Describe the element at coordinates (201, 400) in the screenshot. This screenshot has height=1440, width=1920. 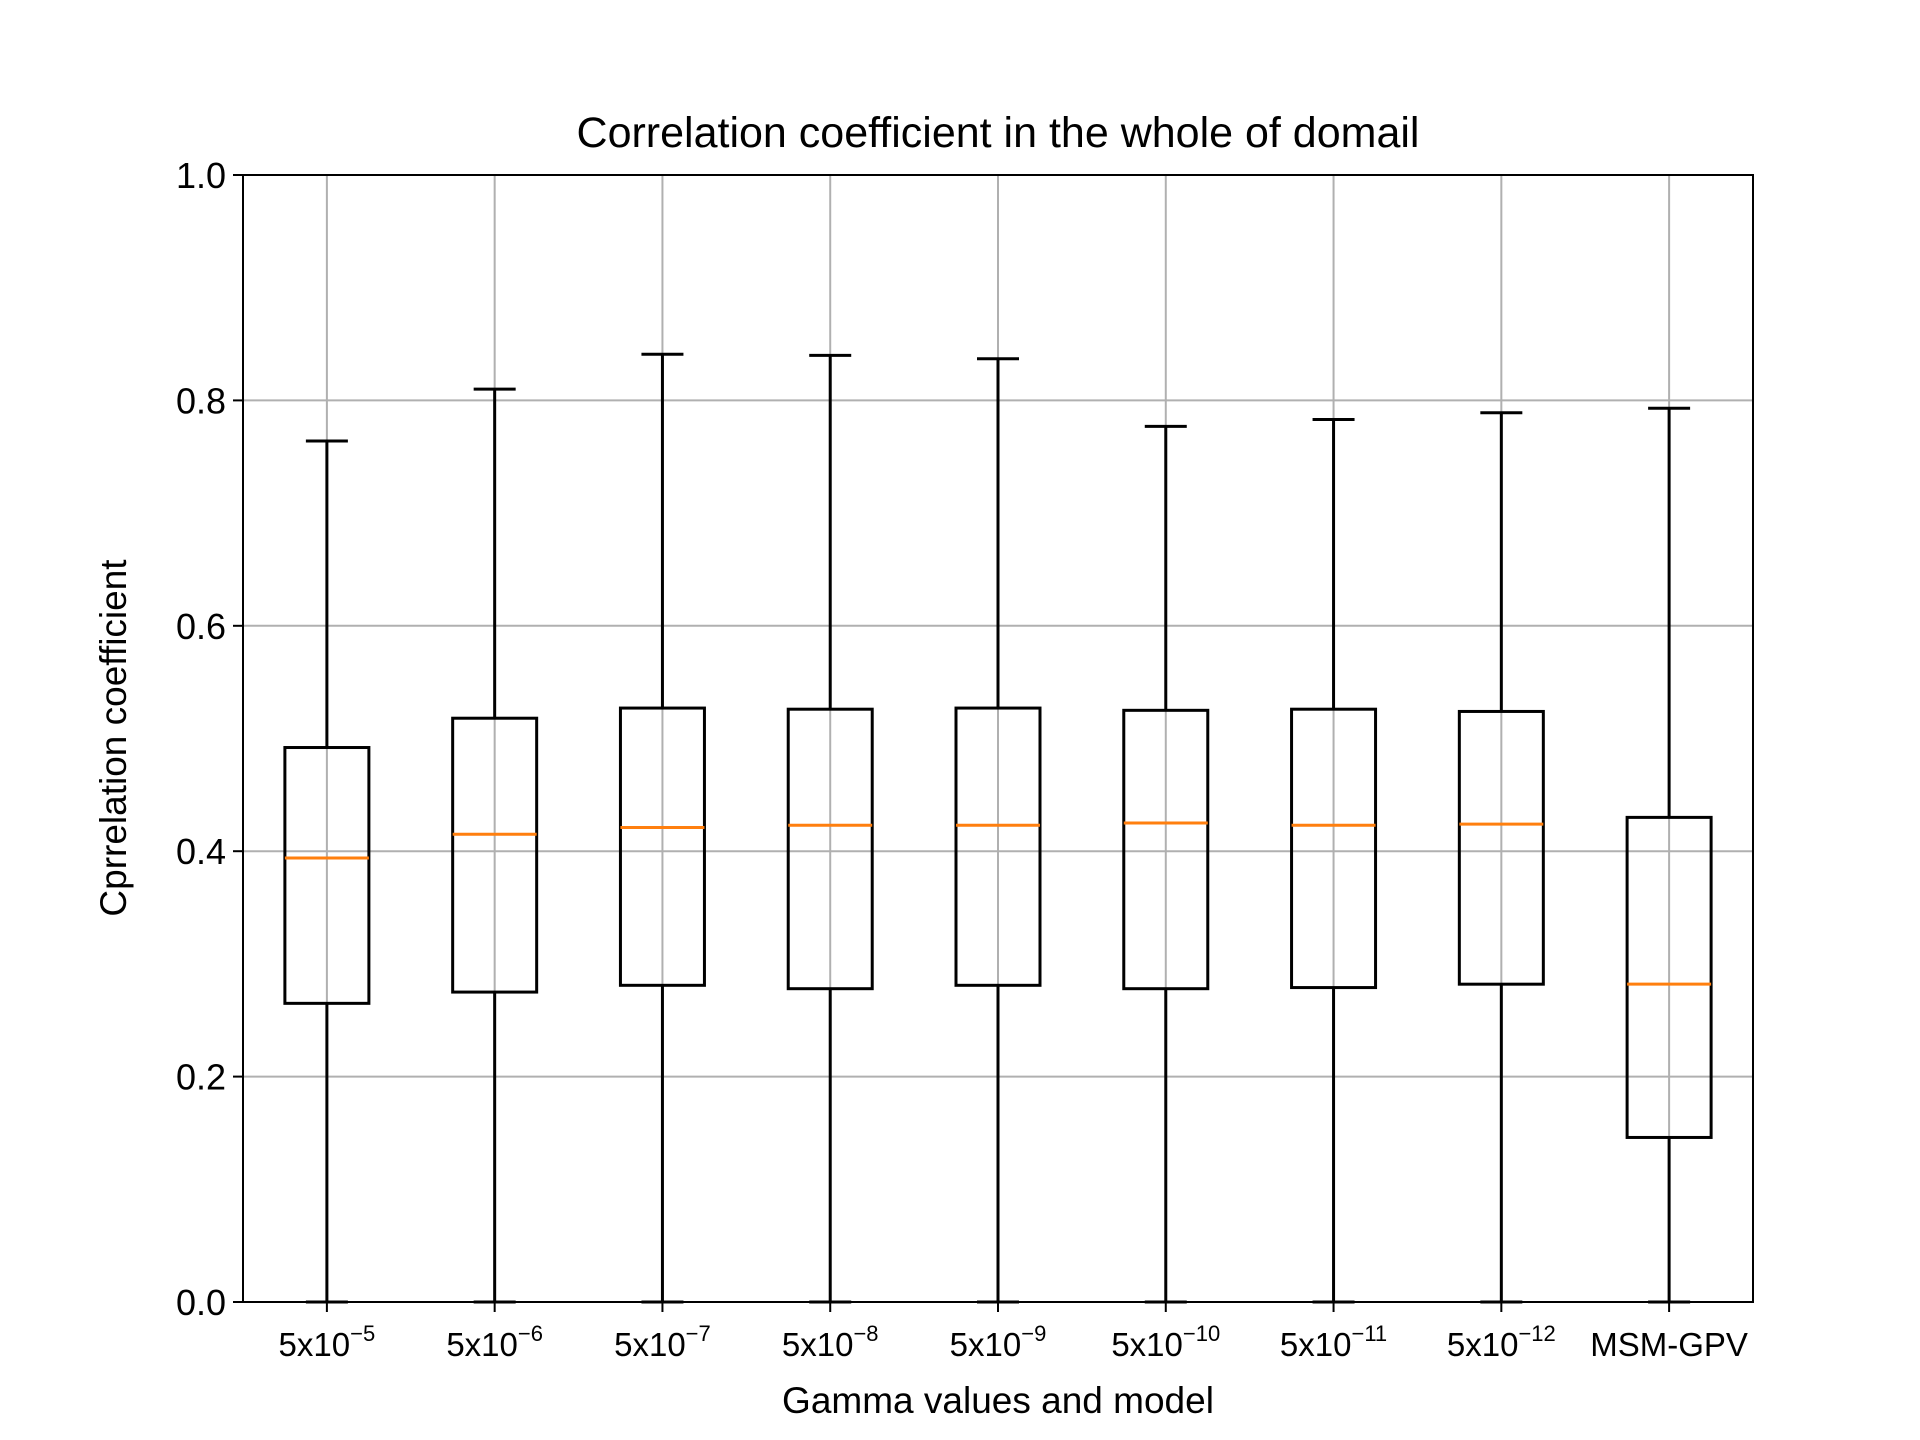
I see `y-tick-label: 0.8` at that location.